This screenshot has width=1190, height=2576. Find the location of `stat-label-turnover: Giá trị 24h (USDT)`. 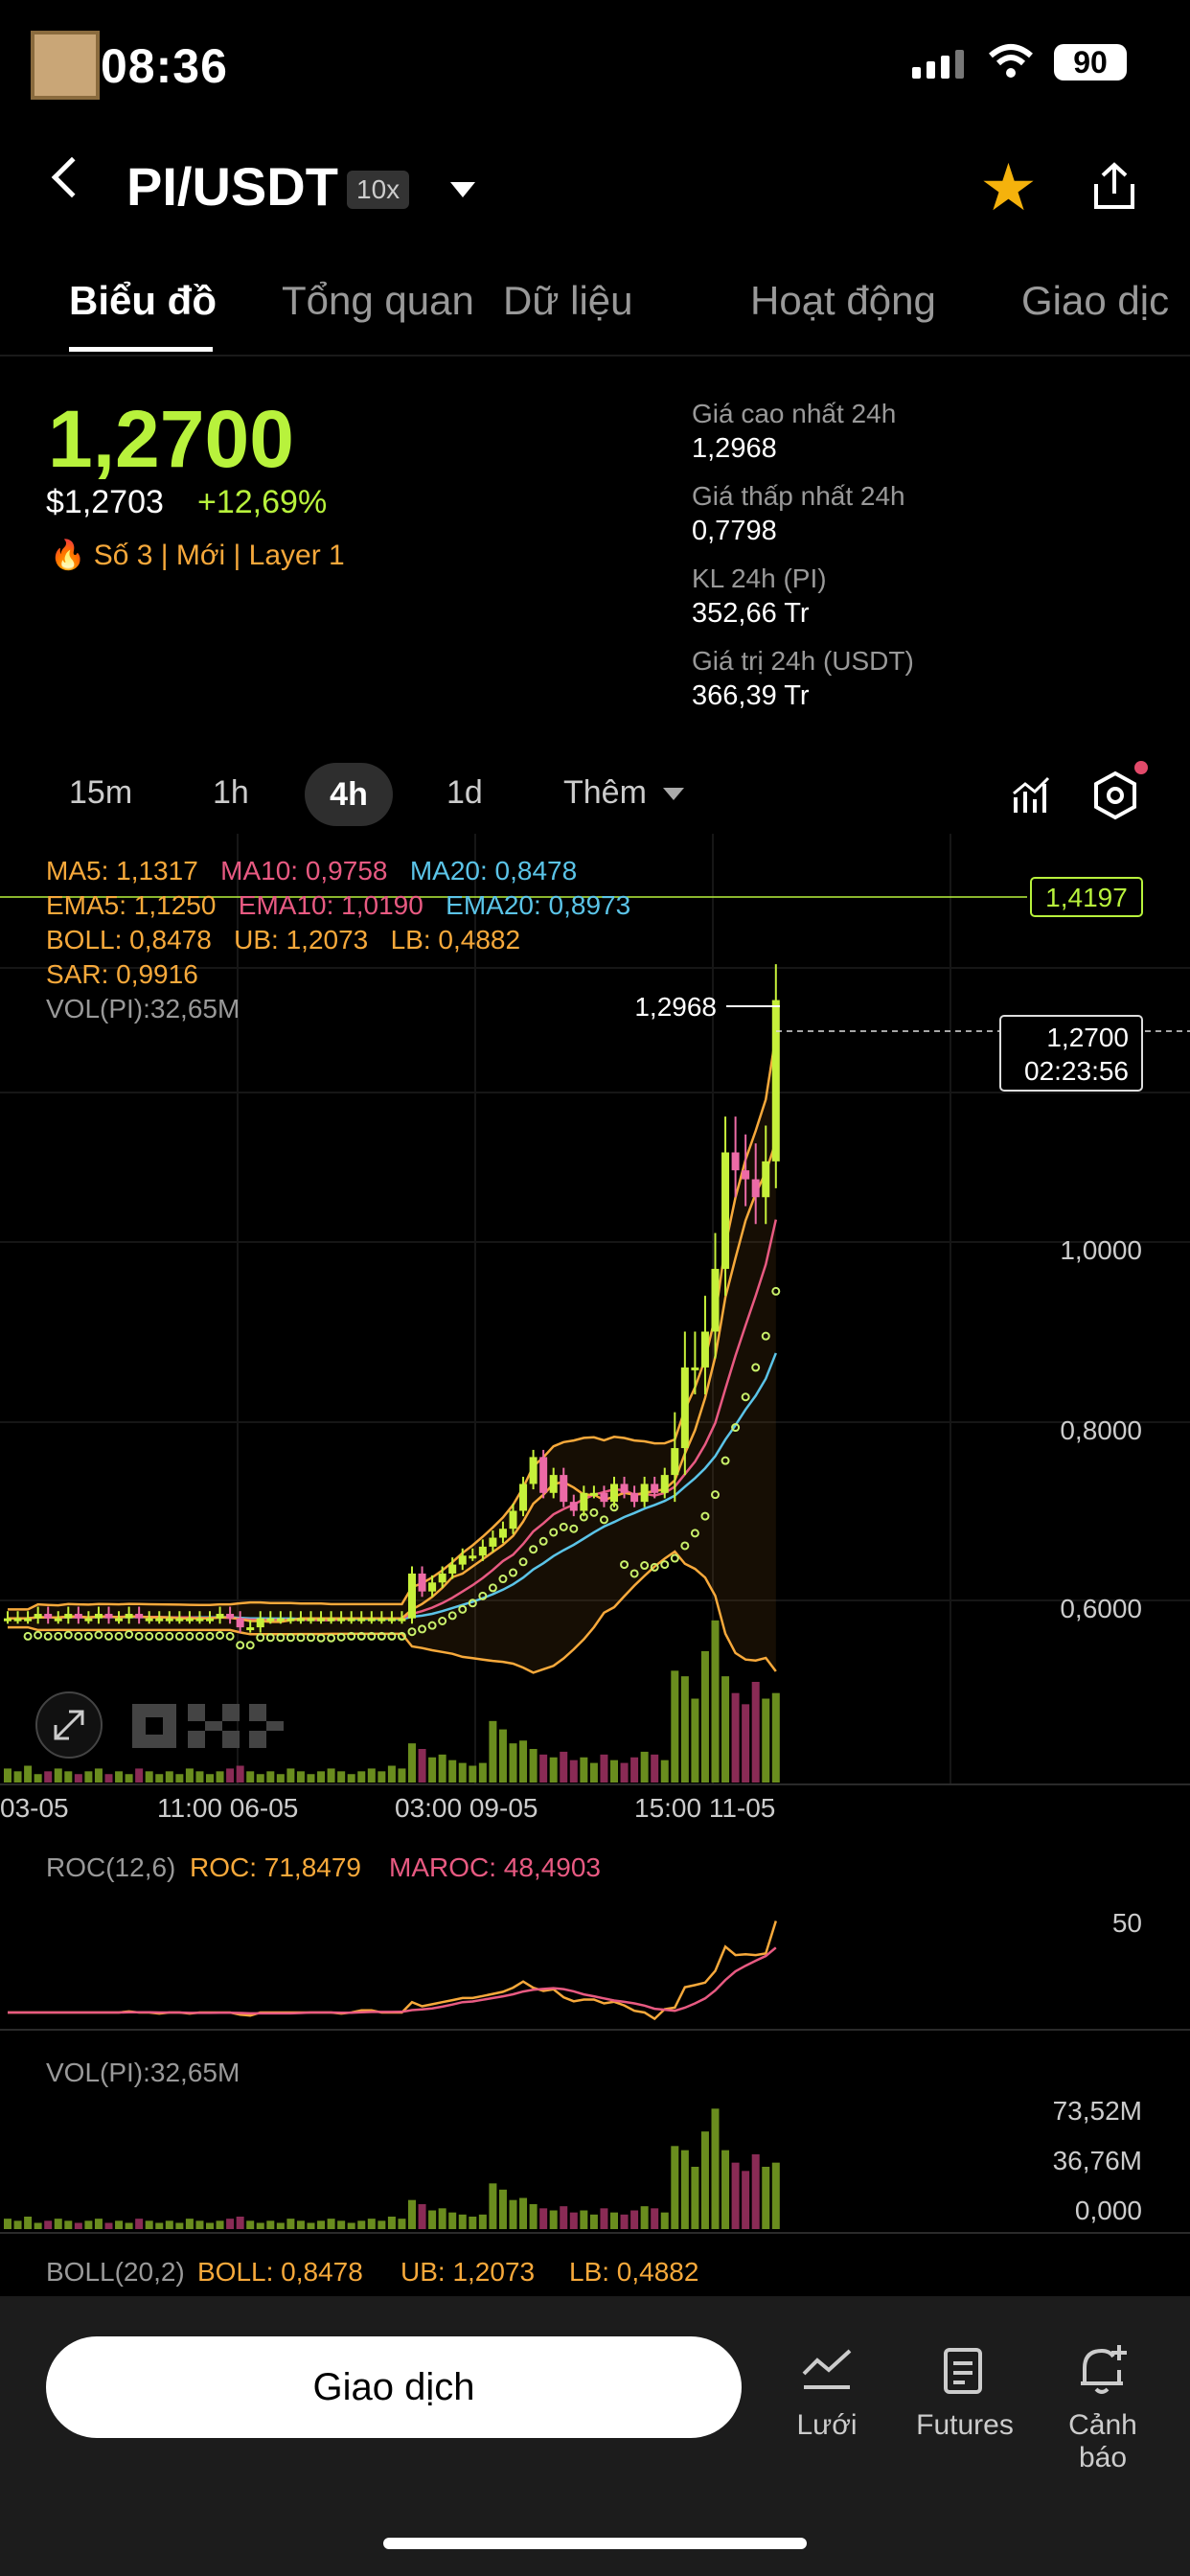

stat-label-turnover: Giá trị 24h (USDT) is located at coordinates (803, 661).